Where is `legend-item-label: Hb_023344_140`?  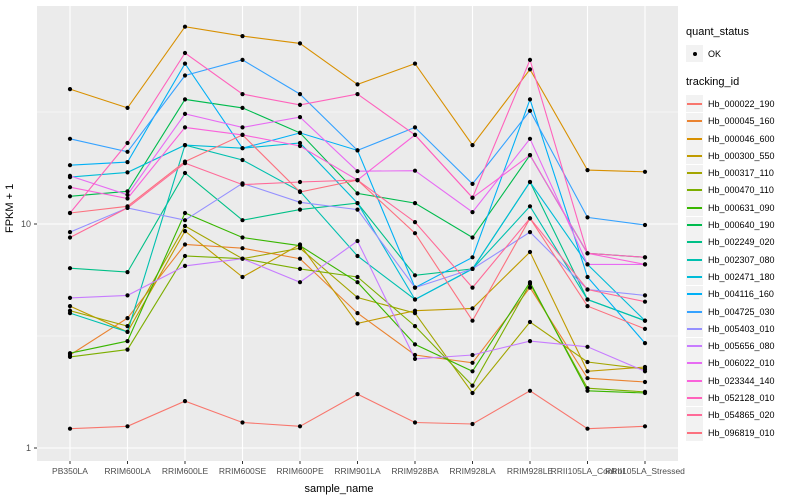
legend-item-label: Hb_023344_140 is located at coordinates (741, 380).